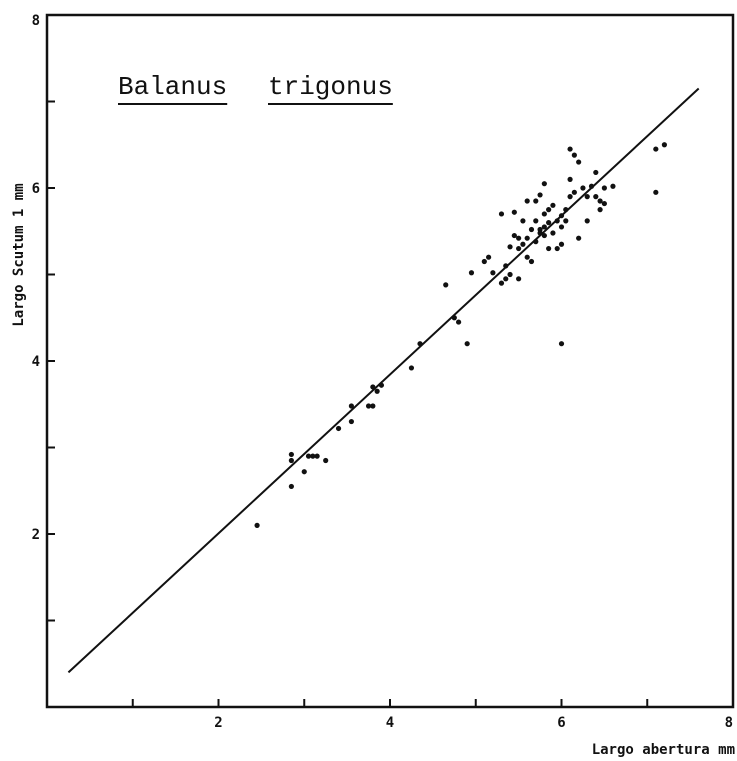  Describe the element at coordinates (36, 535) in the screenshot. I see `y-tick-label: 2` at that location.